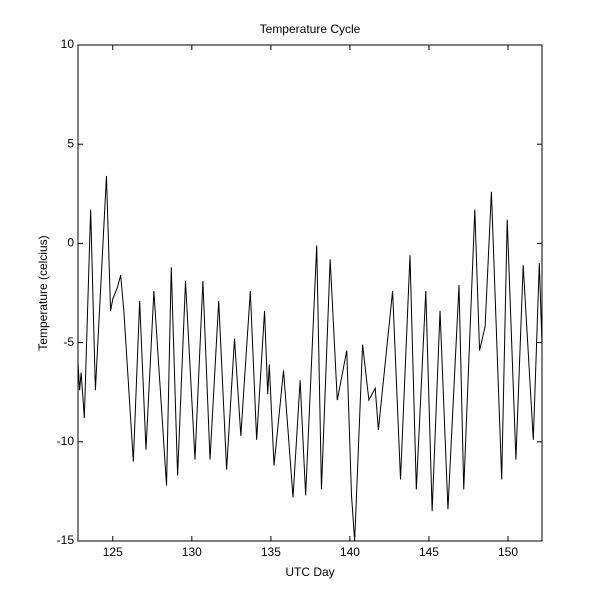 This screenshot has width=600, height=615. What do you see at coordinates (68, 44) in the screenshot?
I see `y-tick-label: 10` at bounding box center [68, 44].